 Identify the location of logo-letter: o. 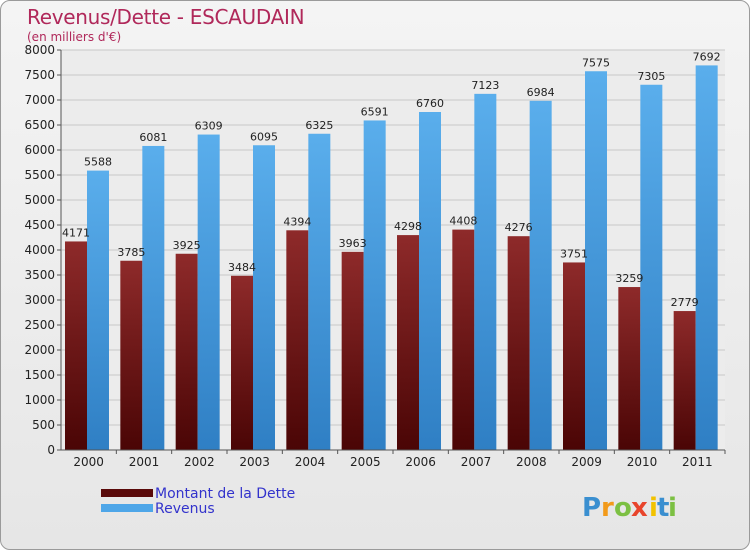
(623, 508).